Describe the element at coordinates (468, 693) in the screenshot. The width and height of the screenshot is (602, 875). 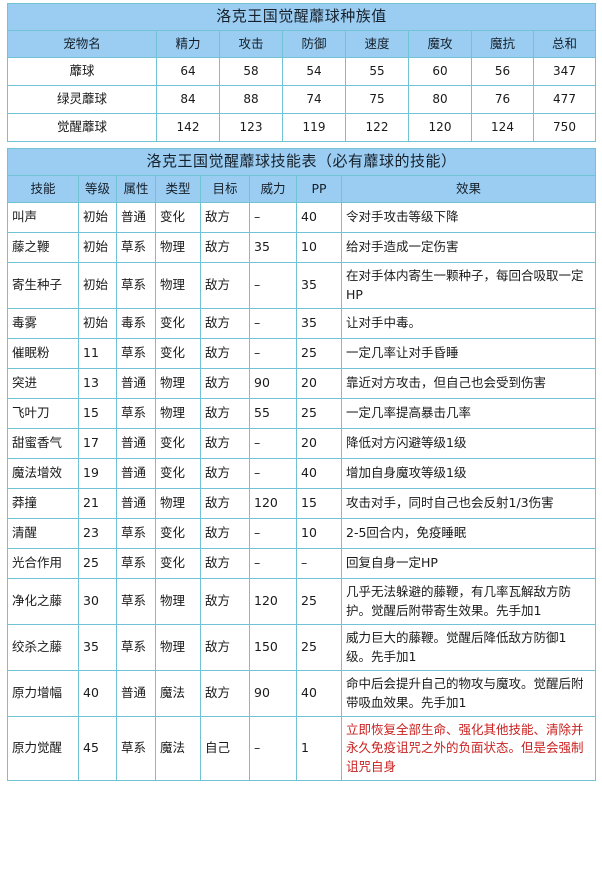
I see `skill-effect: 命中后会提升自己的物攻与魔攻。觉醒后附带吸血效果。先手加1` at that location.